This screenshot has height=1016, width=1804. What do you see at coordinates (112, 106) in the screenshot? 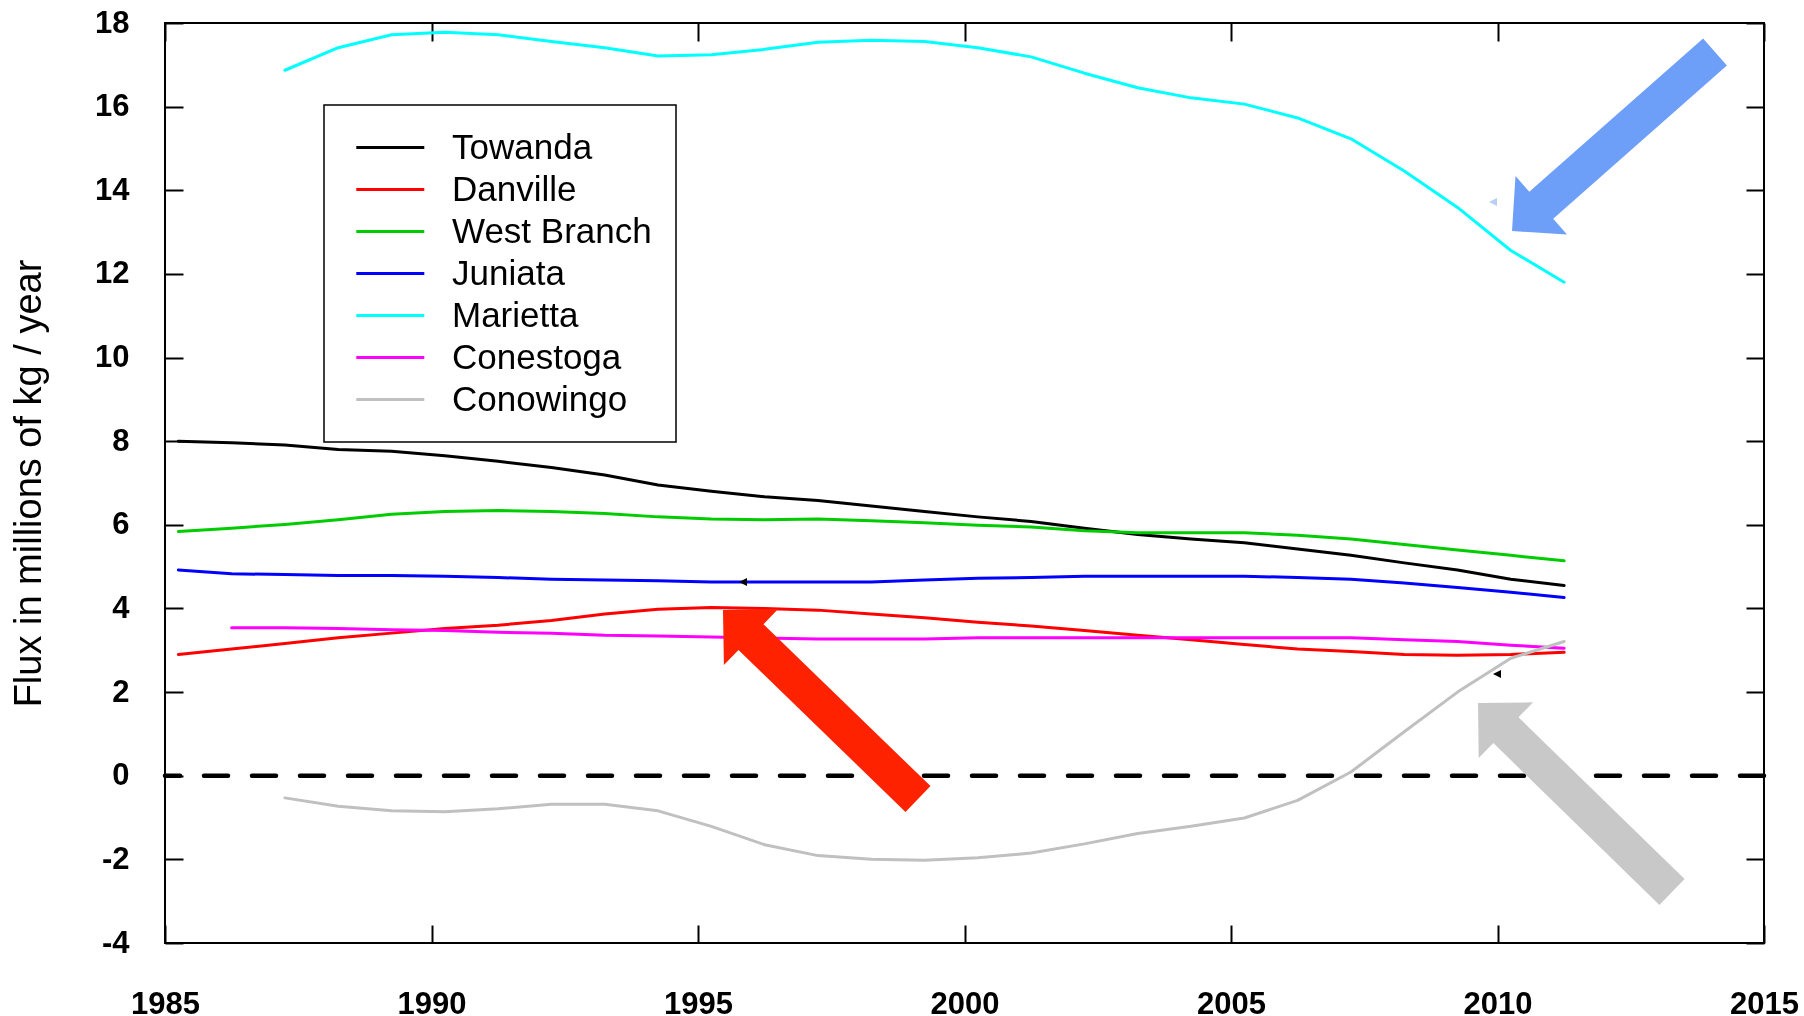
I see `y-tick-label: 16` at bounding box center [112, 106].